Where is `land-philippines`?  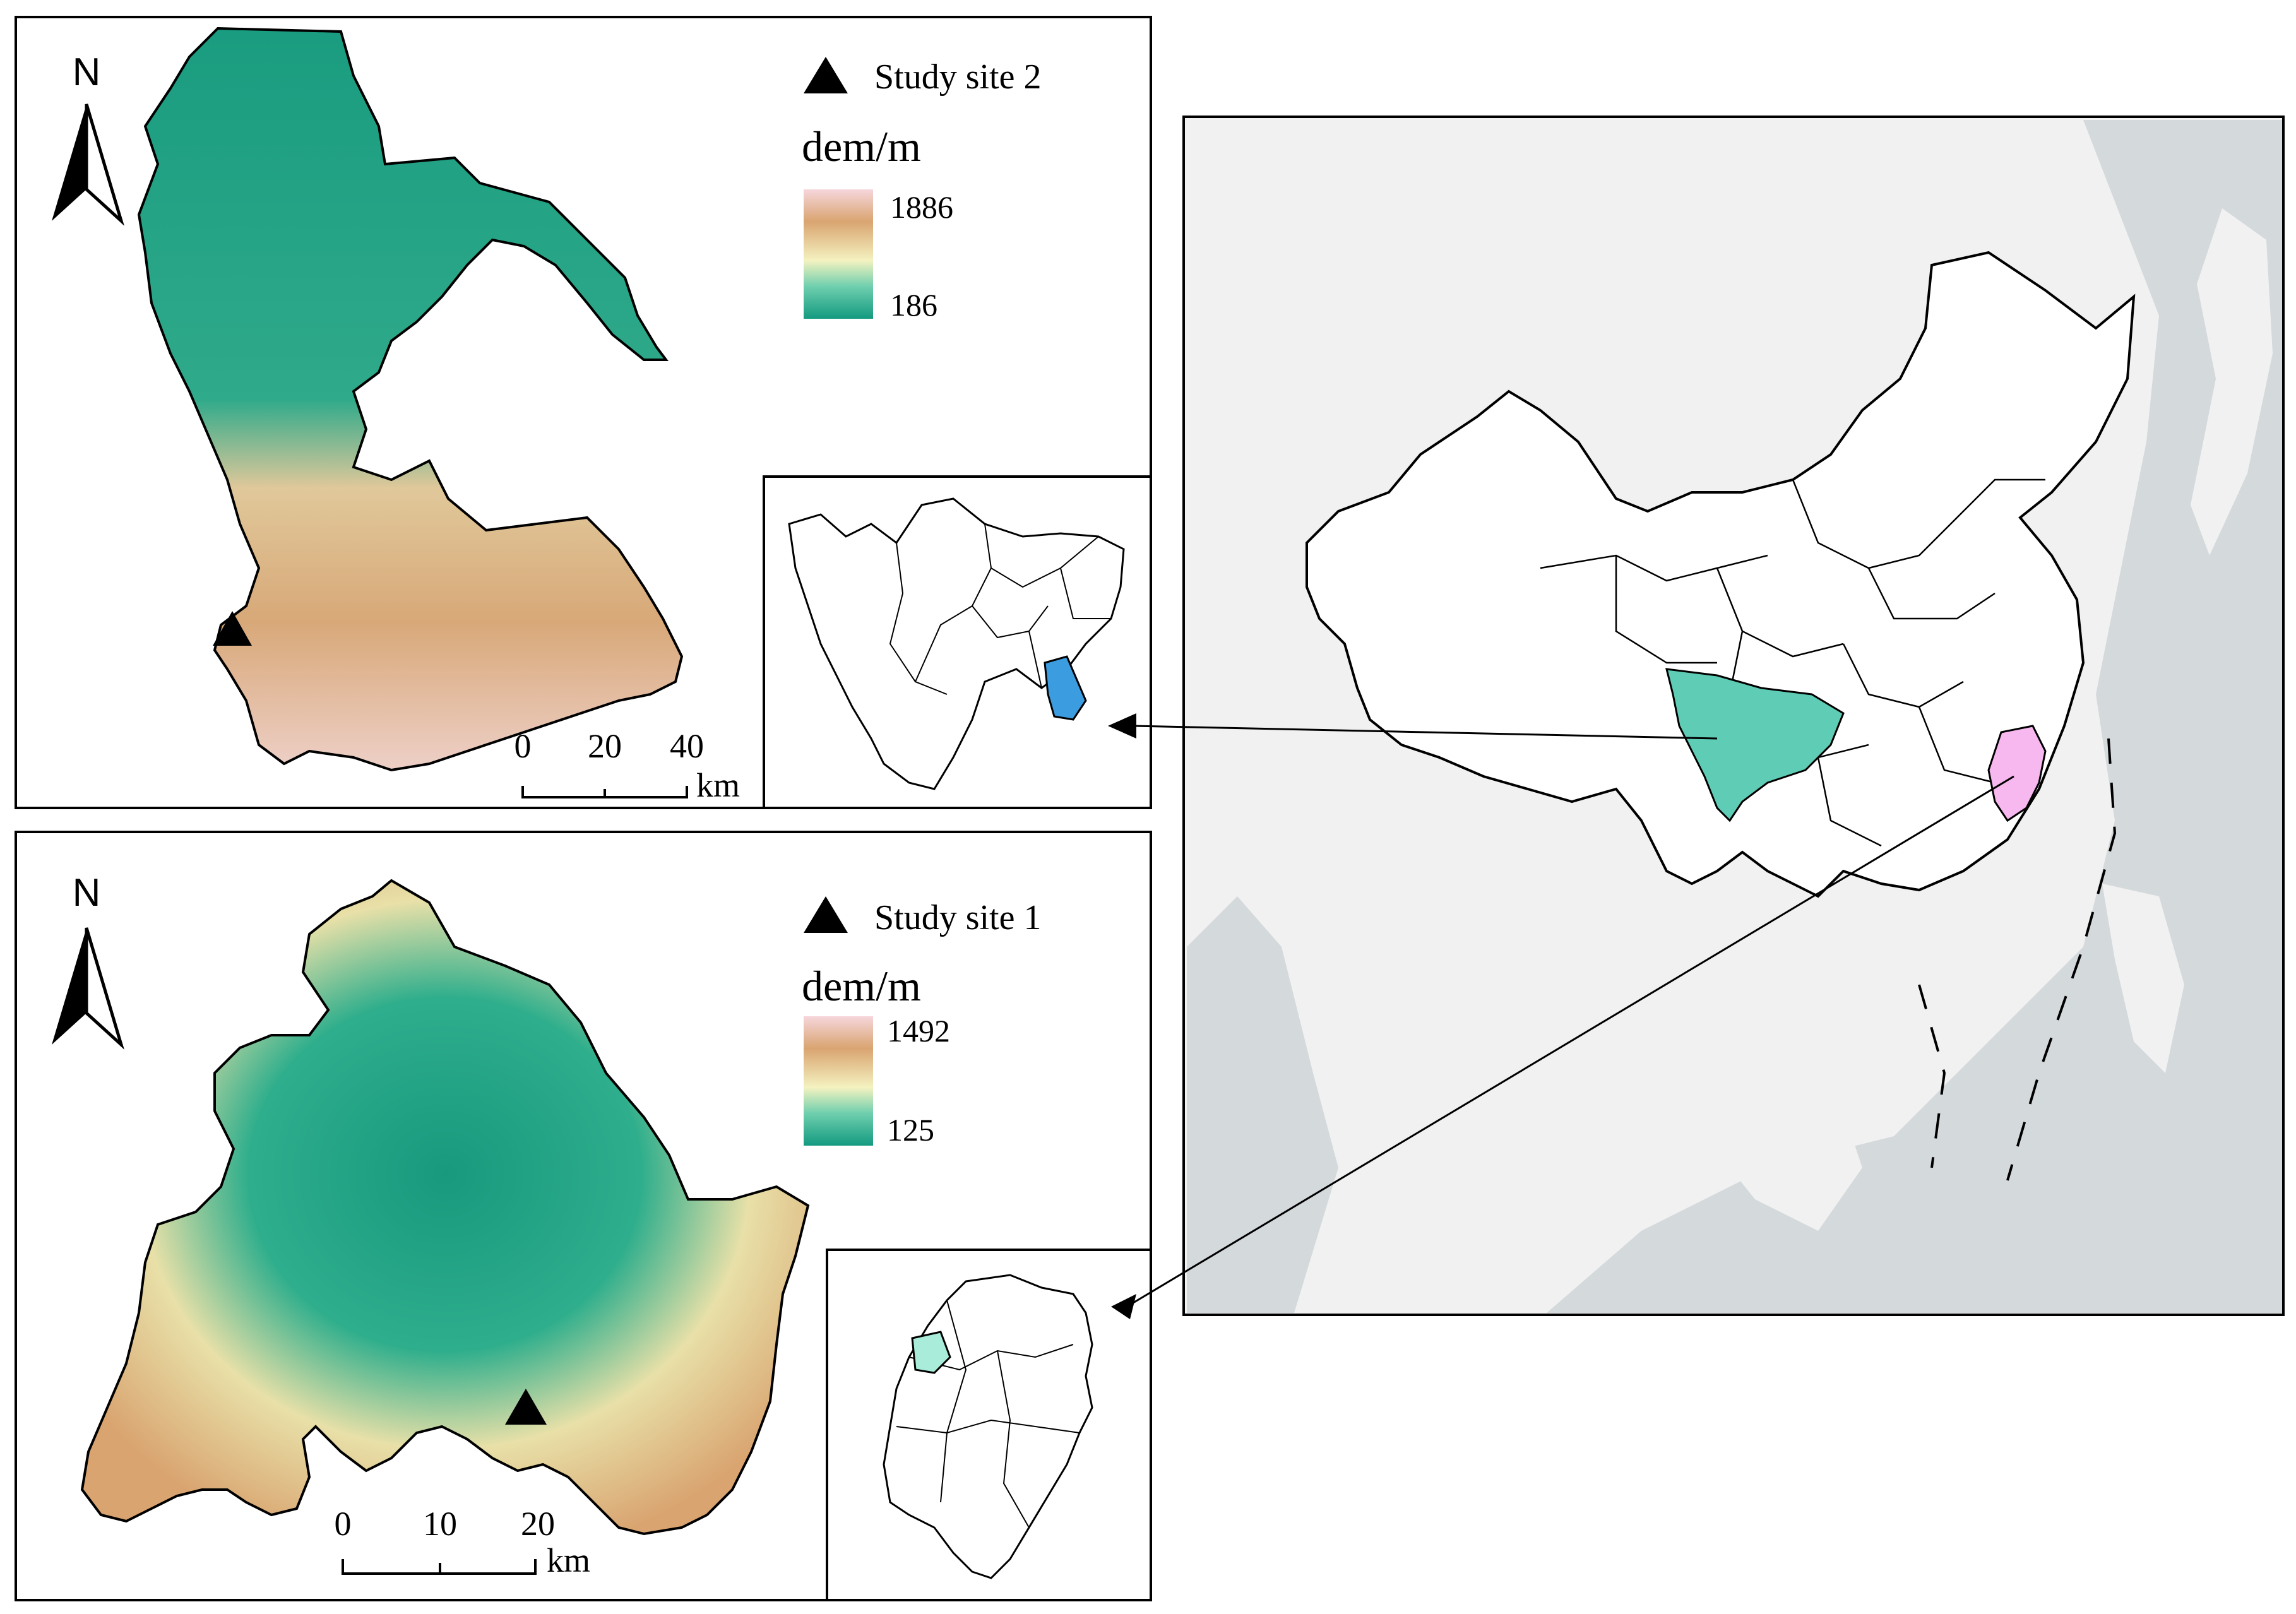 land-philippines is located at coordinates (2143, 978).